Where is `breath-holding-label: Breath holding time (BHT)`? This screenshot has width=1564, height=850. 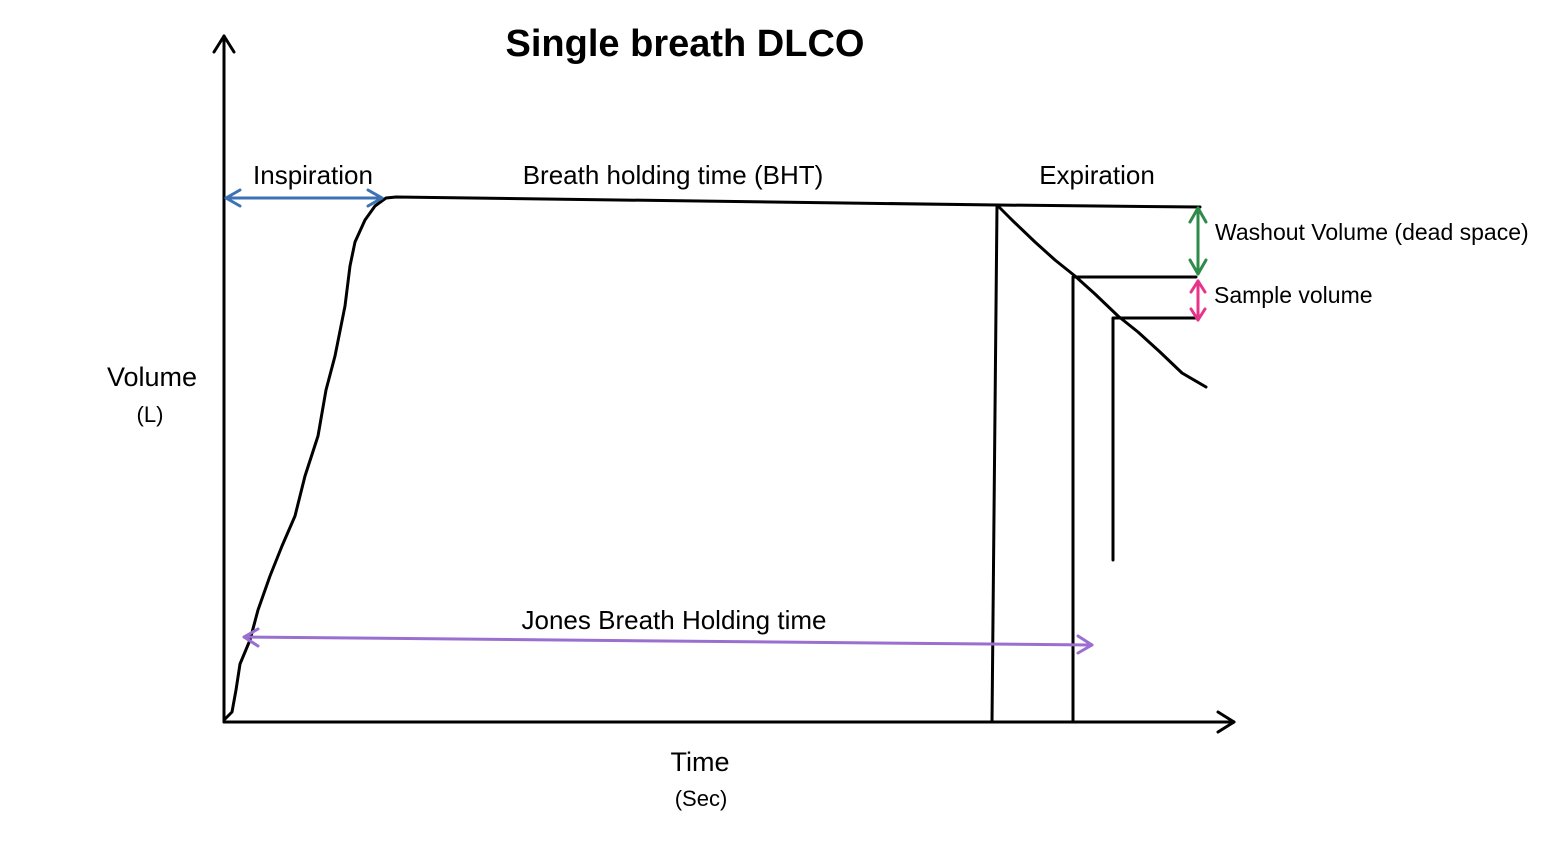 breath-holding-label: Breath holding time (BHT) is located at coordinates (673, 175).